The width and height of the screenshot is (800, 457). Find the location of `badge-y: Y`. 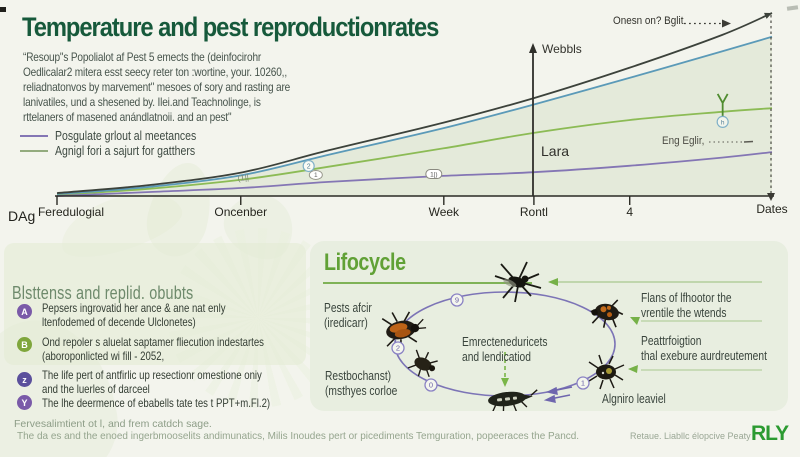

badge-y: Y is located at coordinates (24, 402).